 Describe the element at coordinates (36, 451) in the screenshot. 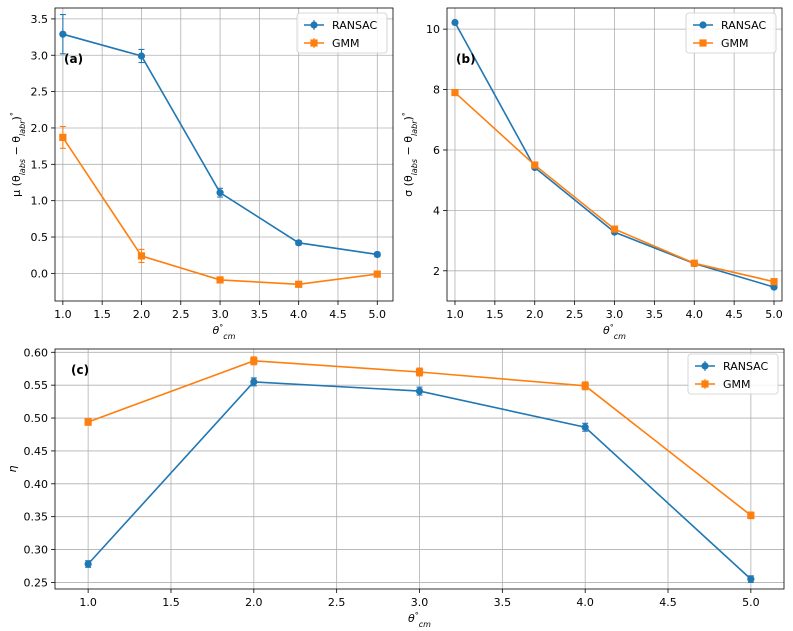

I see `y-tick-label: 0.45` at that location.